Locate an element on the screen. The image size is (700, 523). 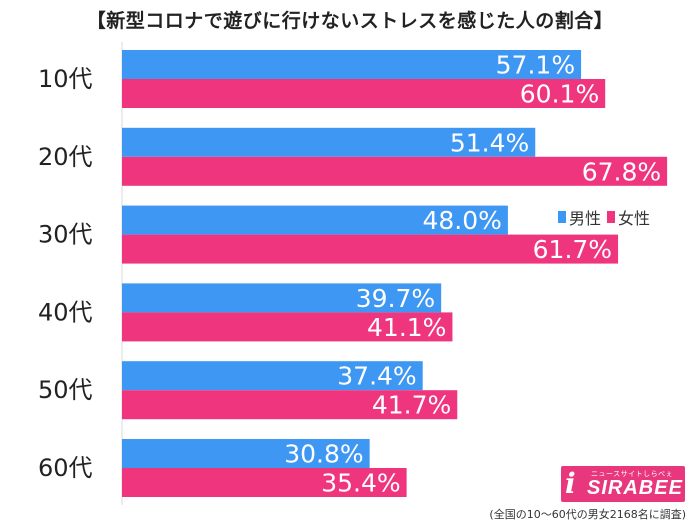
legend-item-male: 男性 is located at coordinates (579, 217).